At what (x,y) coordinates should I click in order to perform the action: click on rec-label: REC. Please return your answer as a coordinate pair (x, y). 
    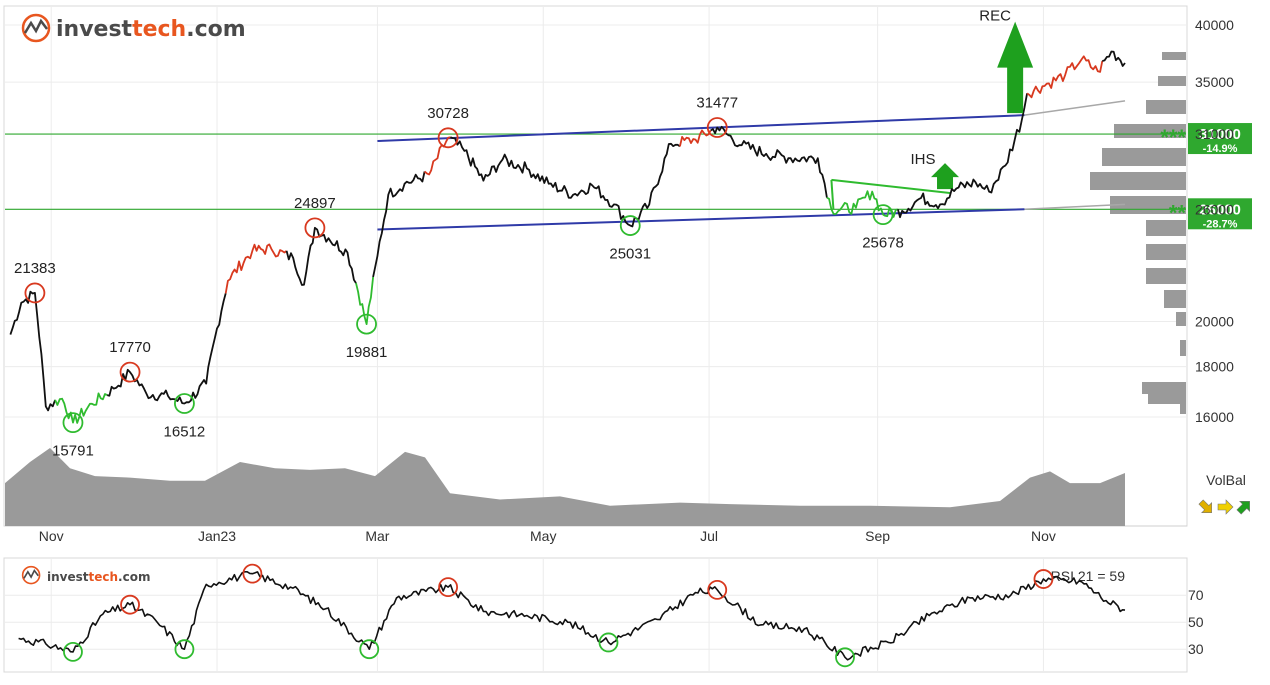
    Looking at the image, I should click on (995, 16).